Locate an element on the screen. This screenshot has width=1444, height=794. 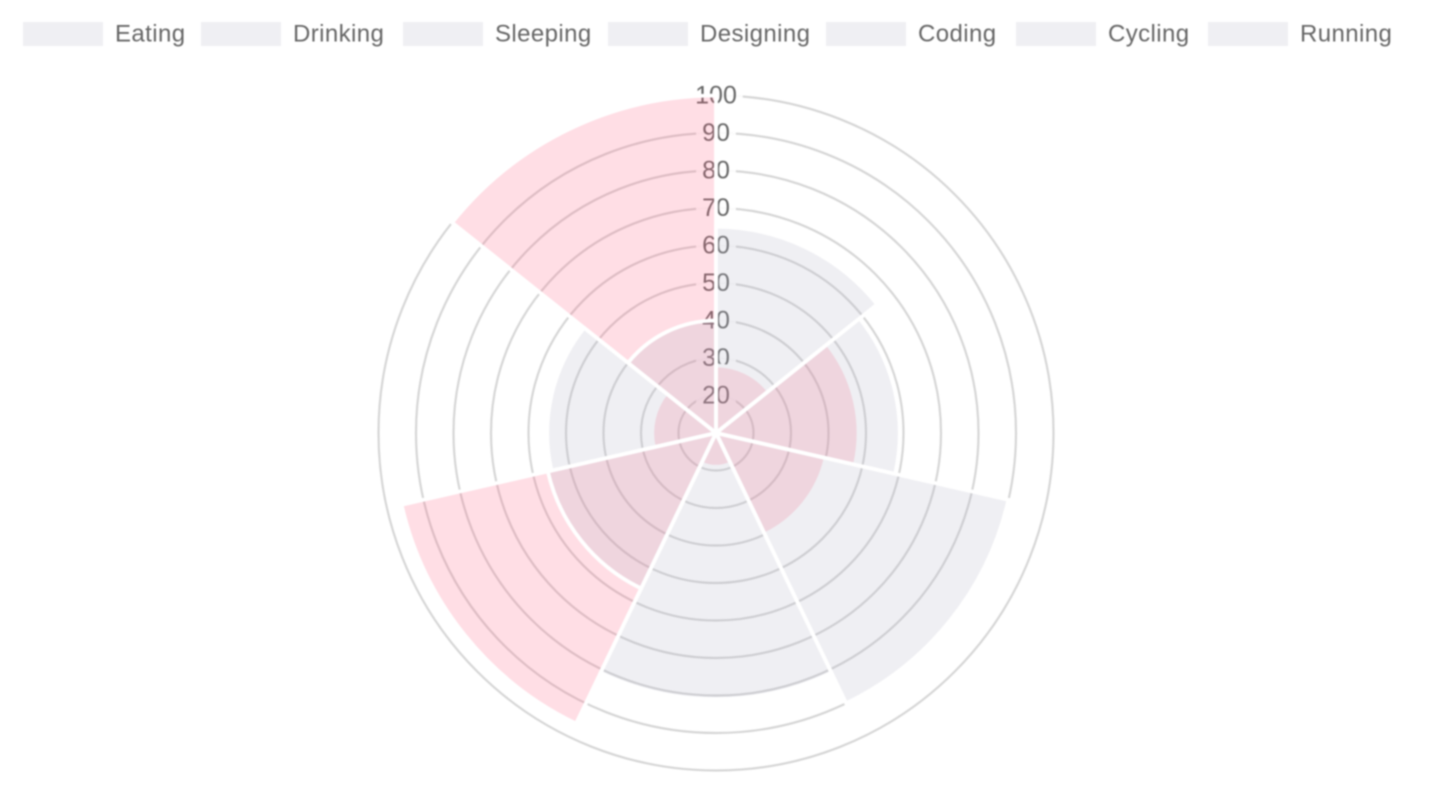
svg-text: Cycling is located at coordinates (1149, 34).